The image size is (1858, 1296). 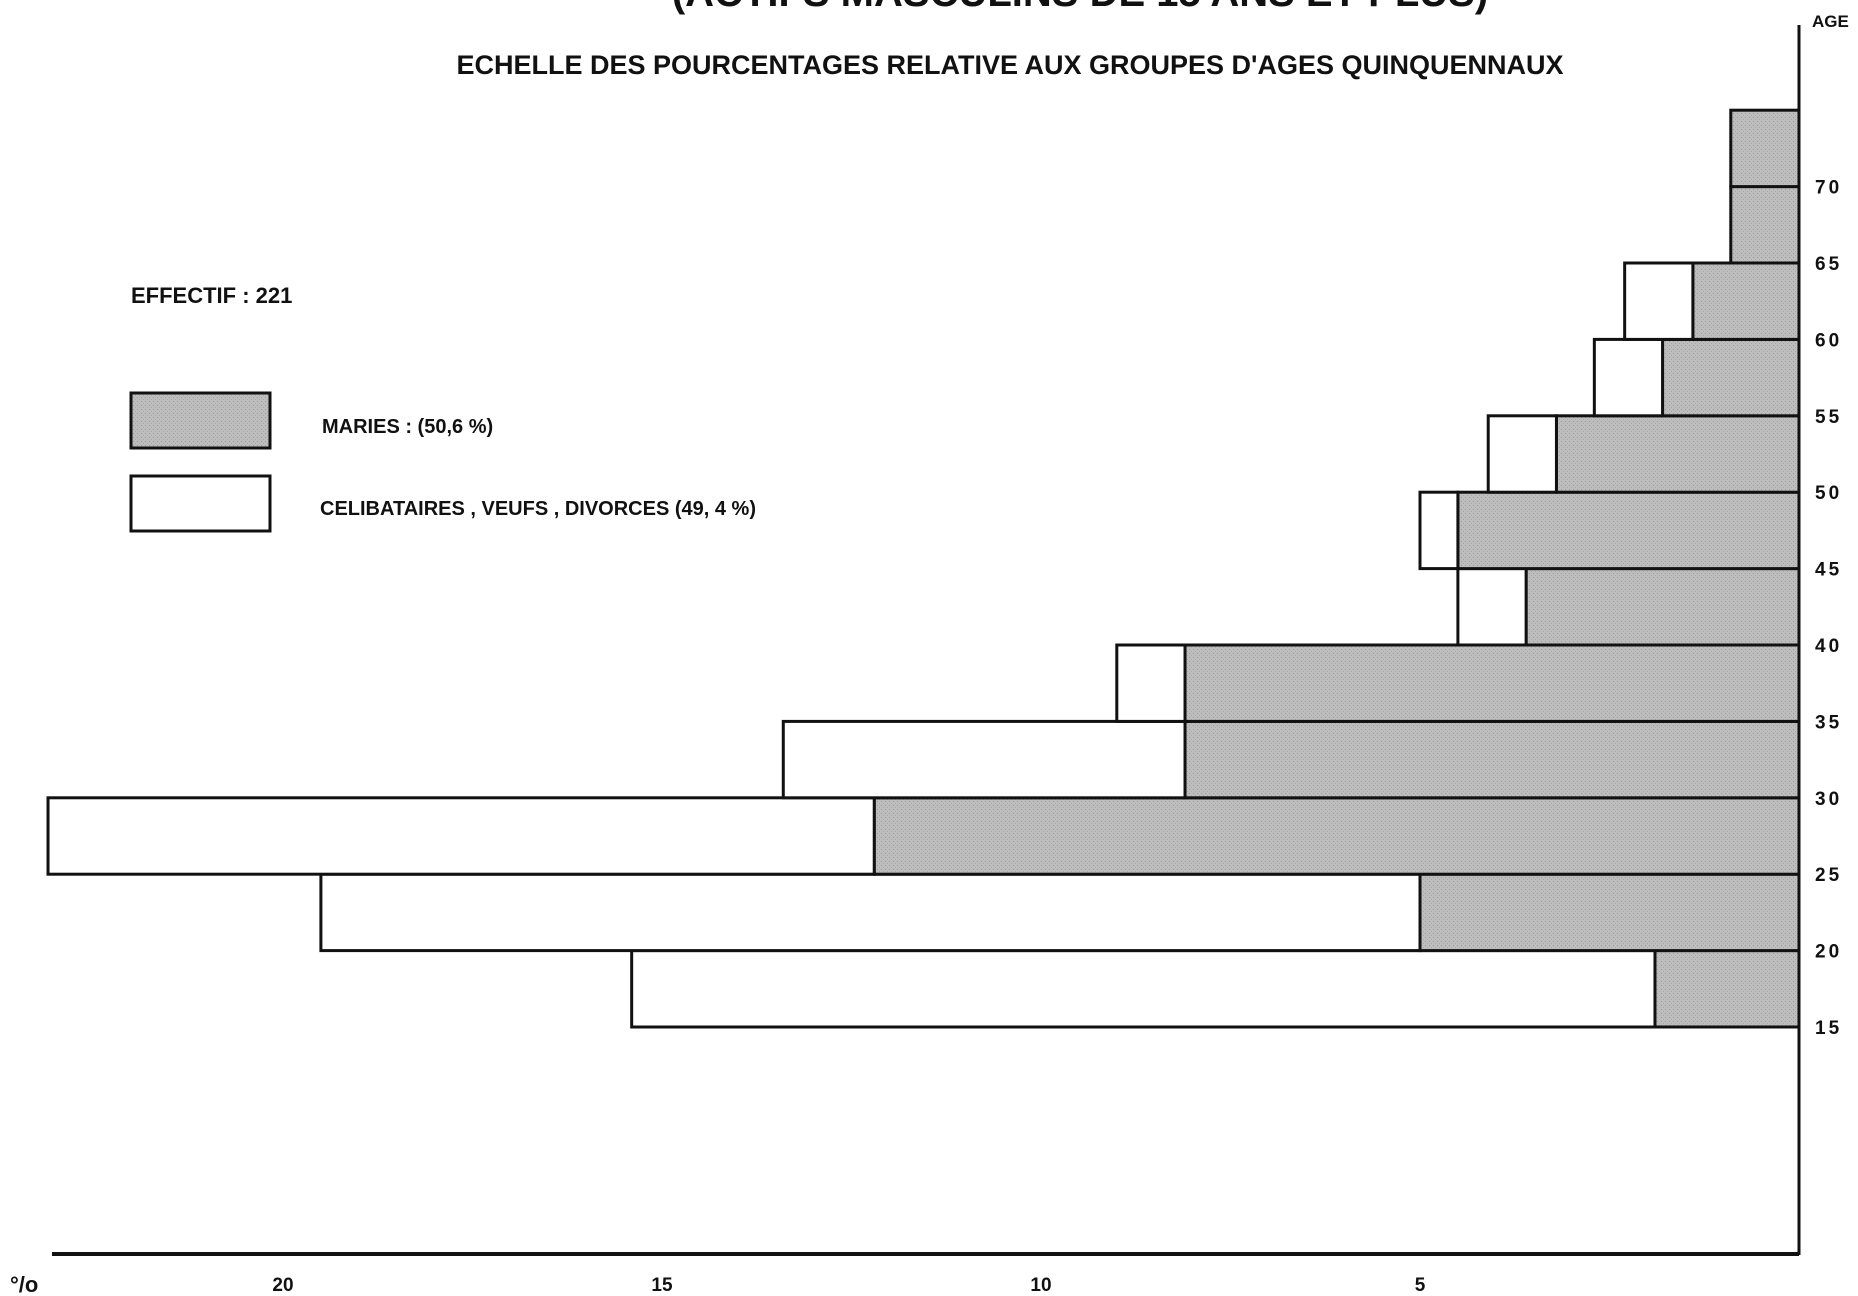 I want to click on y-tick-label-30: 30, so click(x=1828, y=799).